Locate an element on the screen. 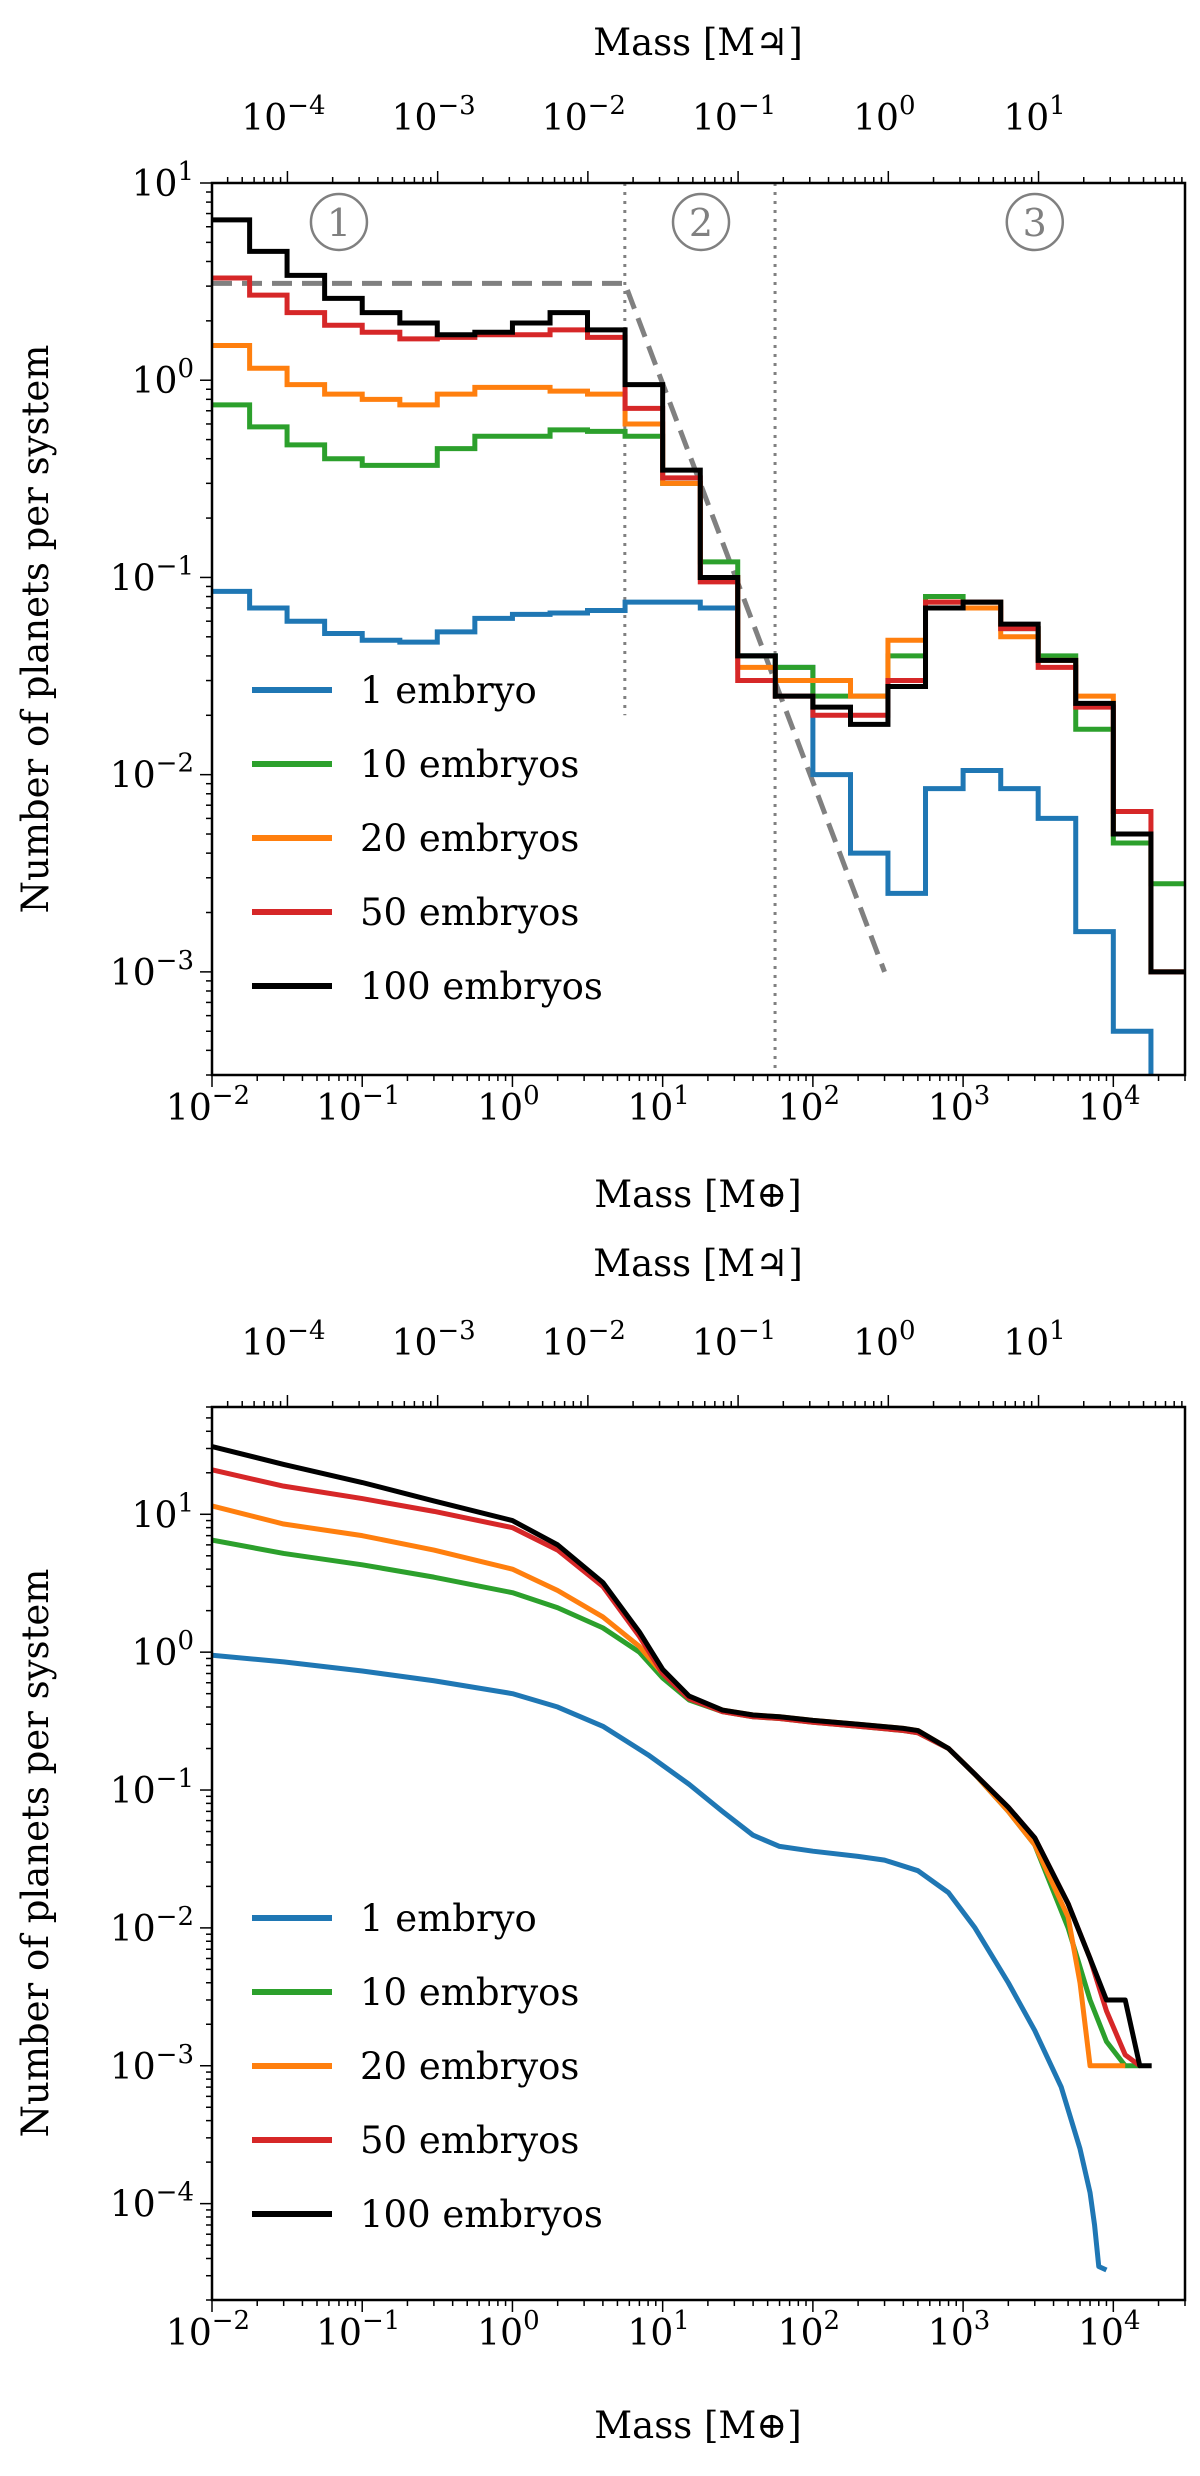  region-label: 1 is located at coordinates (339, 223).